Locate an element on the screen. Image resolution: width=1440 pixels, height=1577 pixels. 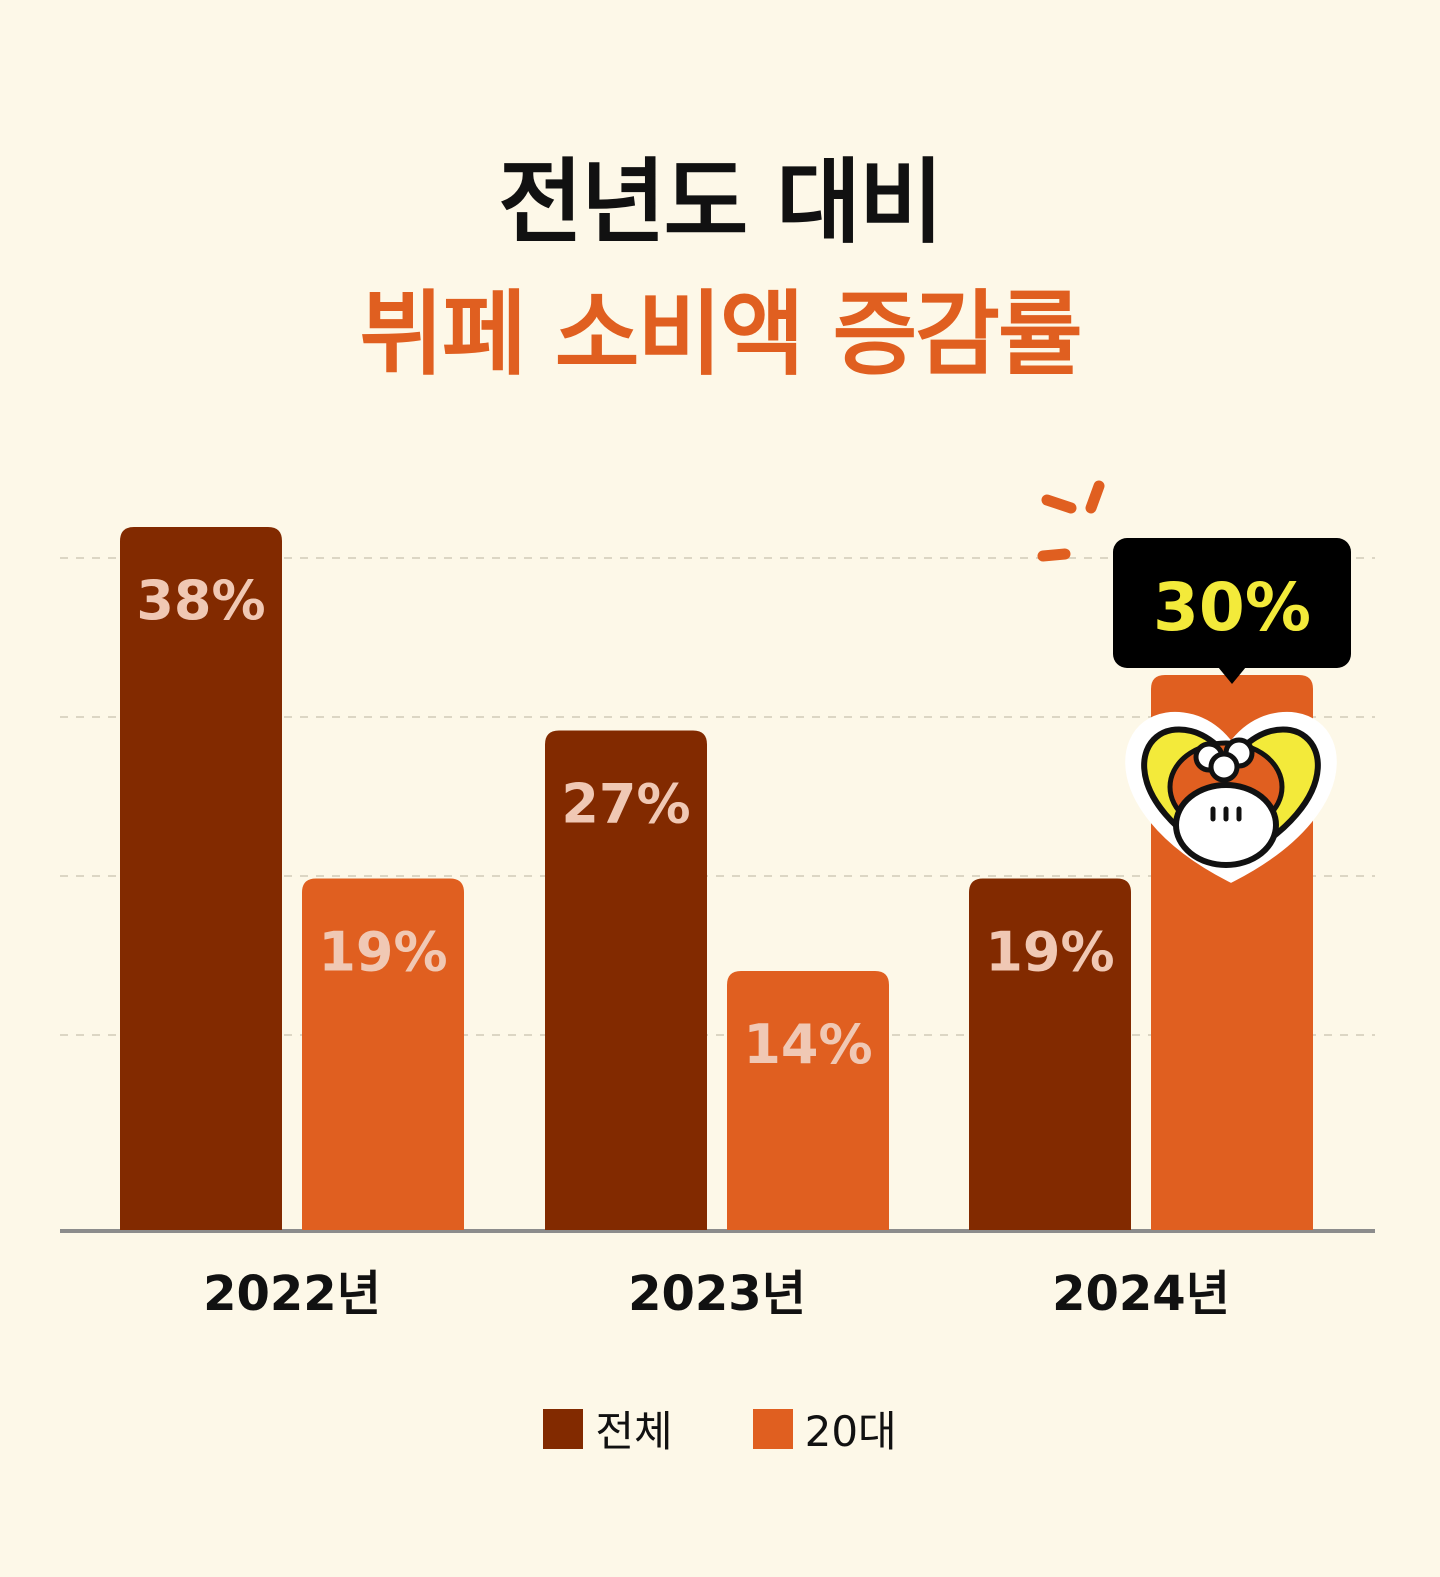
x-axis-tick-label: 2023년 is located at coordinates (717, 1294).